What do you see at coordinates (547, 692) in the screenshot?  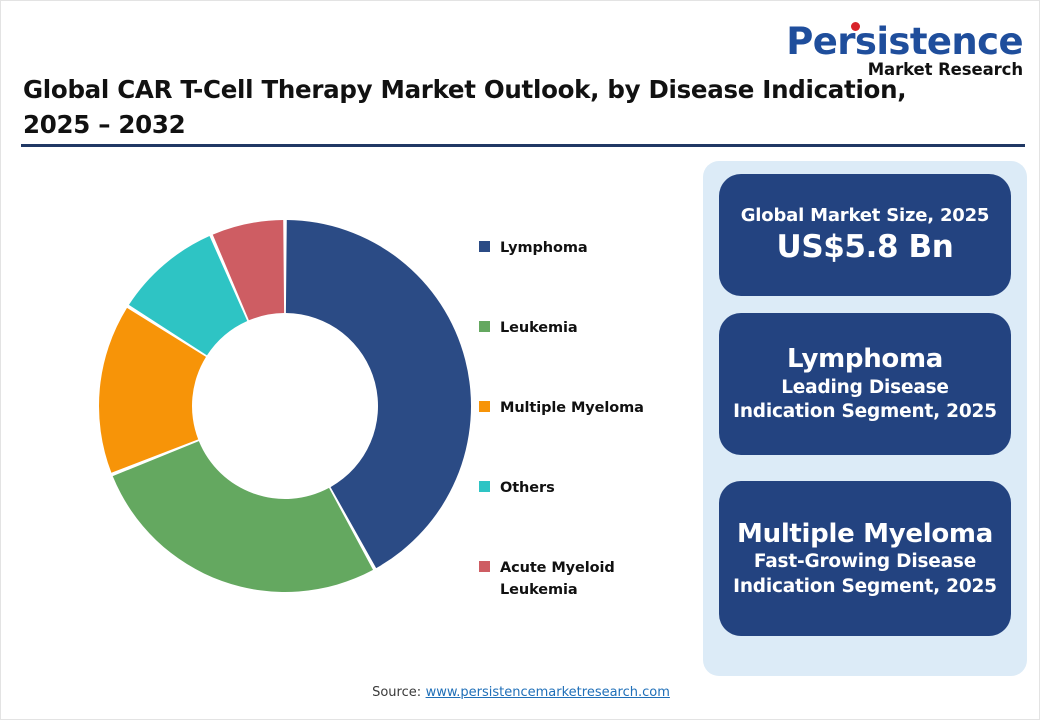 I see `source-link: www.persistencemarketresearch.com` at bounding box center [547, 692].